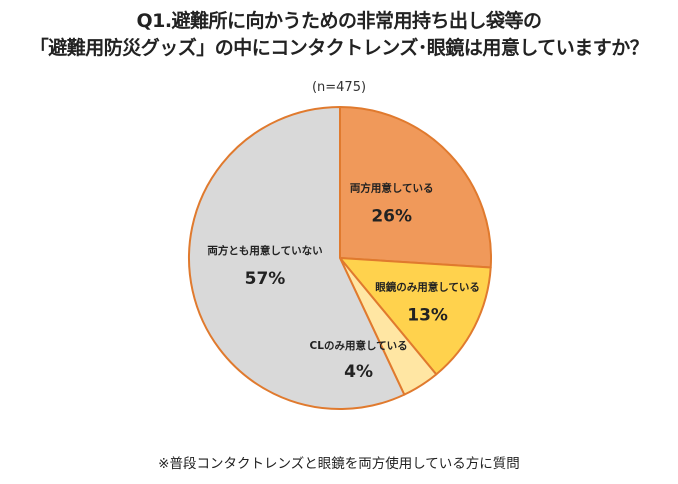 This screenshot has width=678, height=484. What do you see at coordinates (264, 250) in the screenshot?
I see `slice-label: 両方とも用意していない` at bounding box center [264, 250].